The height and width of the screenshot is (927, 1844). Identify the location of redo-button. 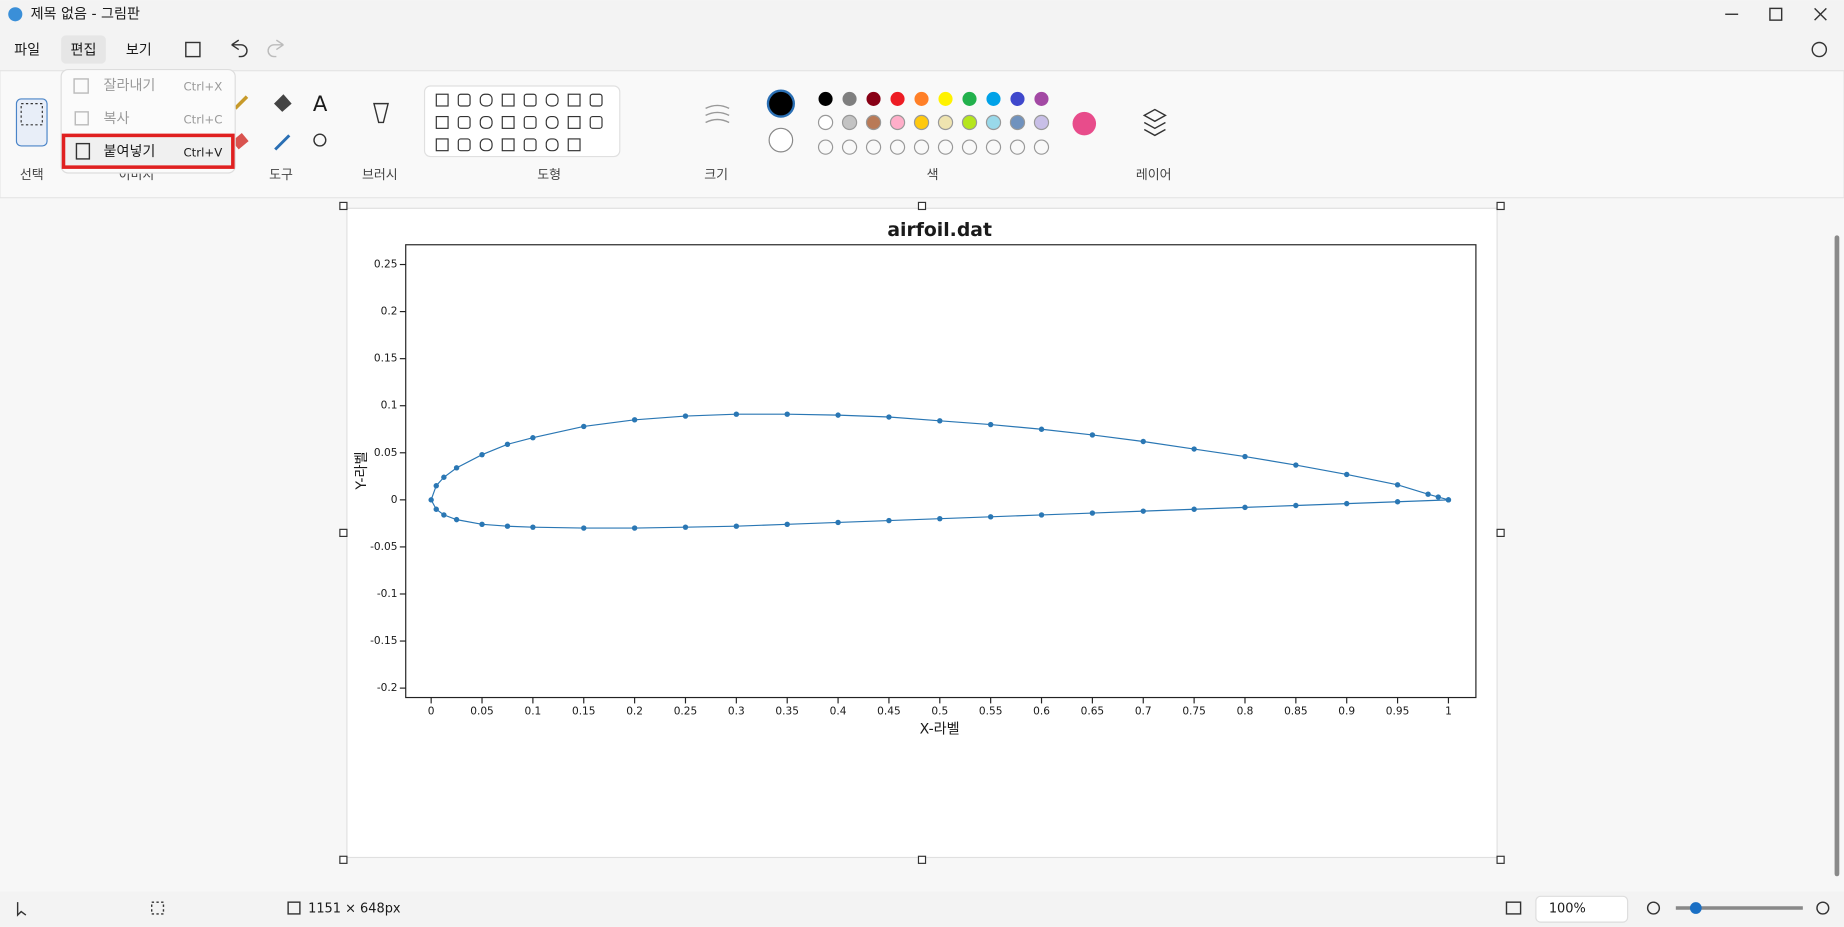
(275, 48).